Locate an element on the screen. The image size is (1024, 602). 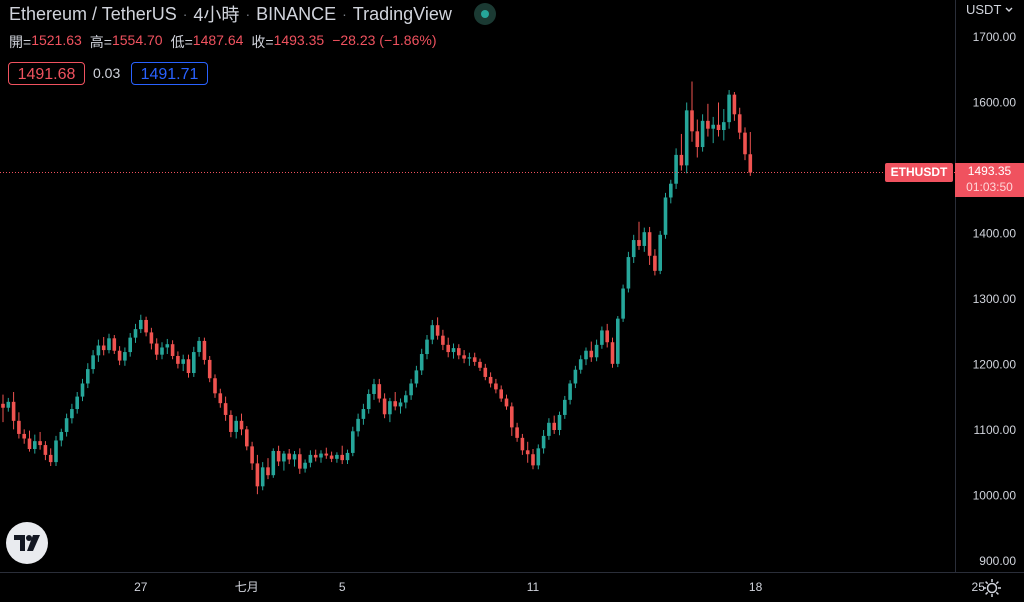
currency-selector: USDT is located at coordinates (989, 9).